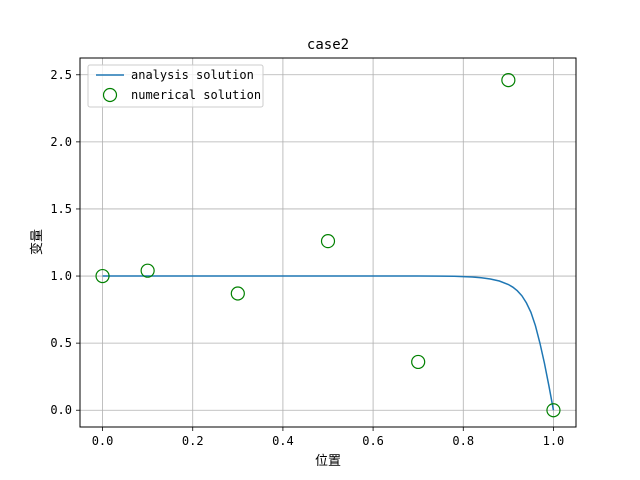 Image resolution: width=640 pixels, height=480 pixels. I want to click on y-tick-label: 1.5, so click(61, 209).